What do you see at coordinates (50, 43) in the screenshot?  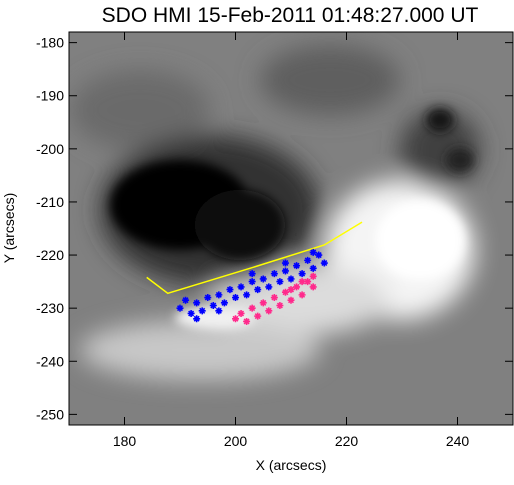 I see `y-tick-label: -180` at bounding box center [50, 43].